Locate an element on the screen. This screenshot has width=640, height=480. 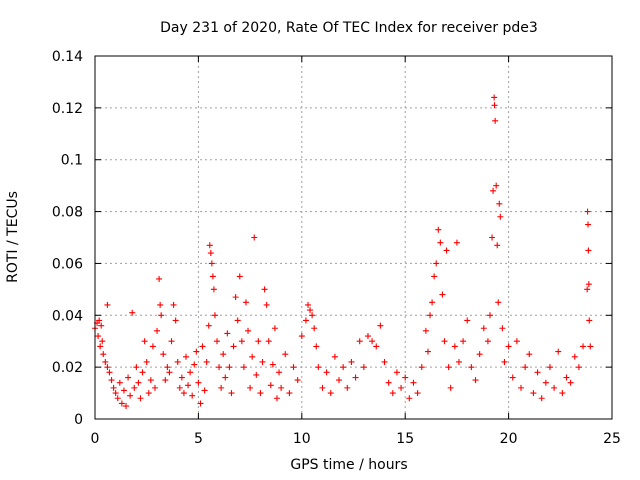
y-tick-label: 0.06 is located at coordinates (67, 264).